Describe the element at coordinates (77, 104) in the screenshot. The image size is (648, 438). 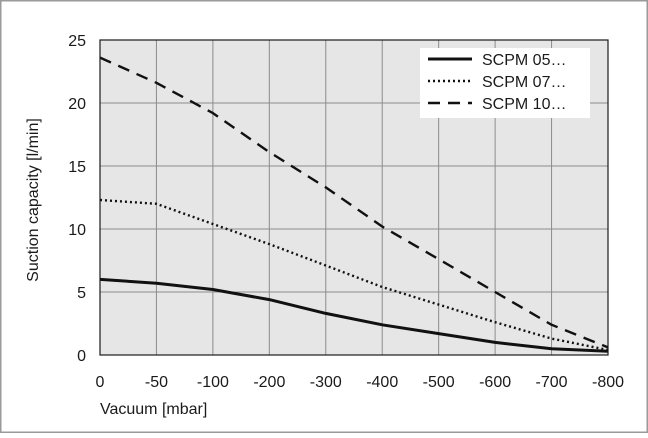
I see `y-tick-label: 20` at that location.